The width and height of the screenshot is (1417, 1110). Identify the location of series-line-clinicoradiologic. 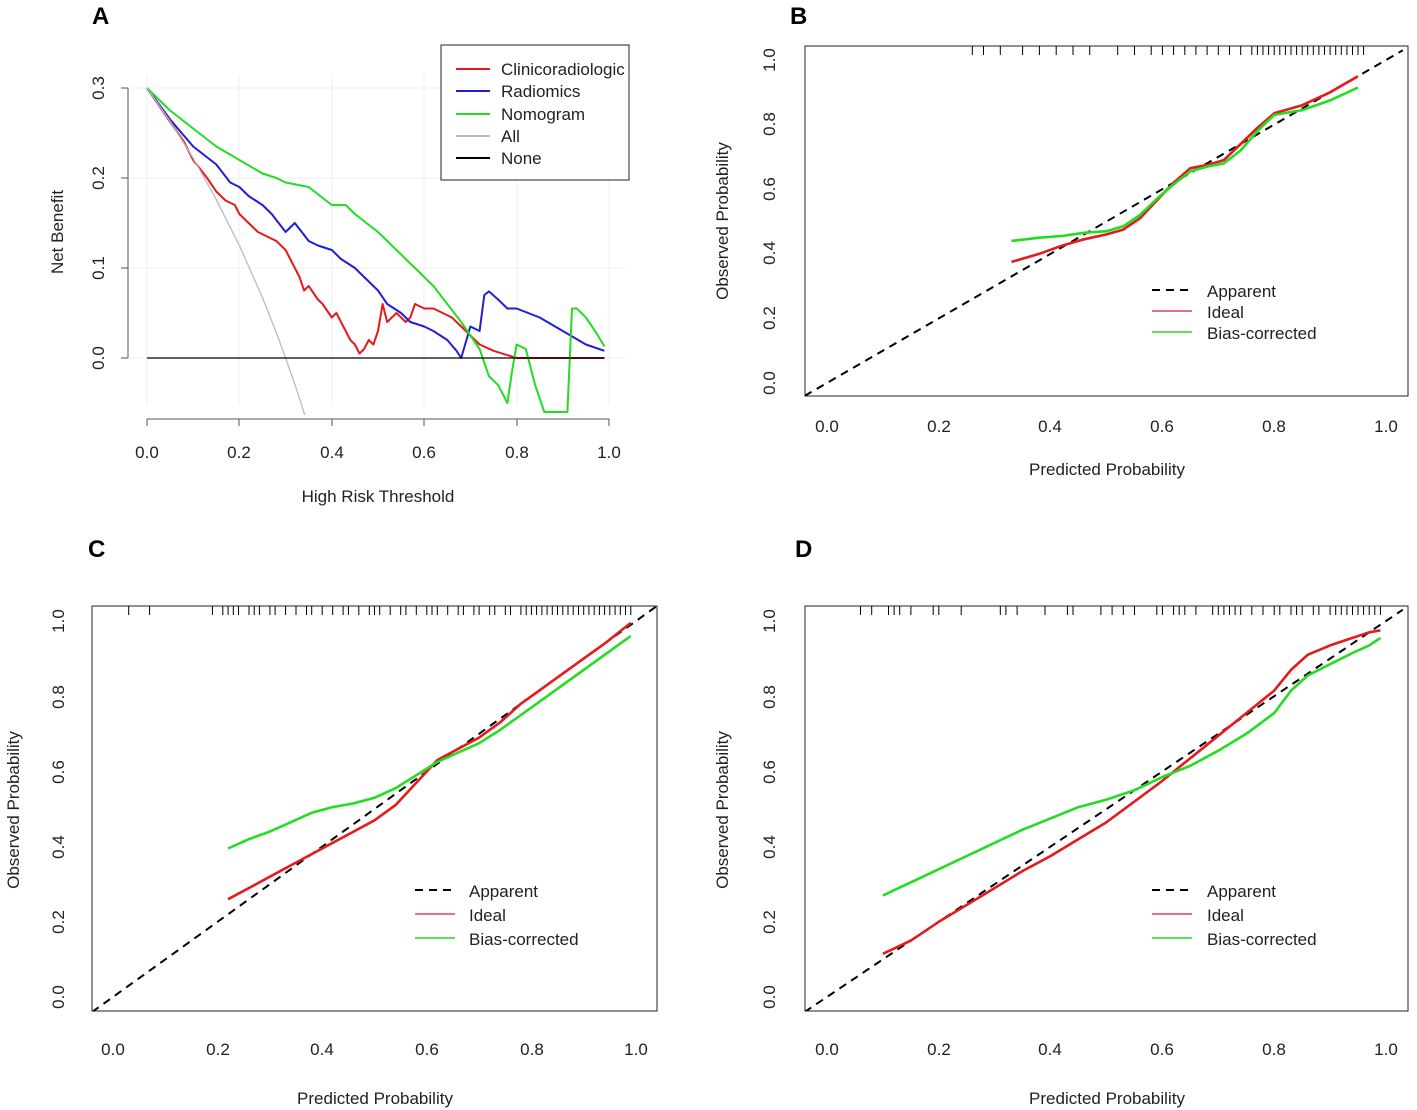
(375, 223).